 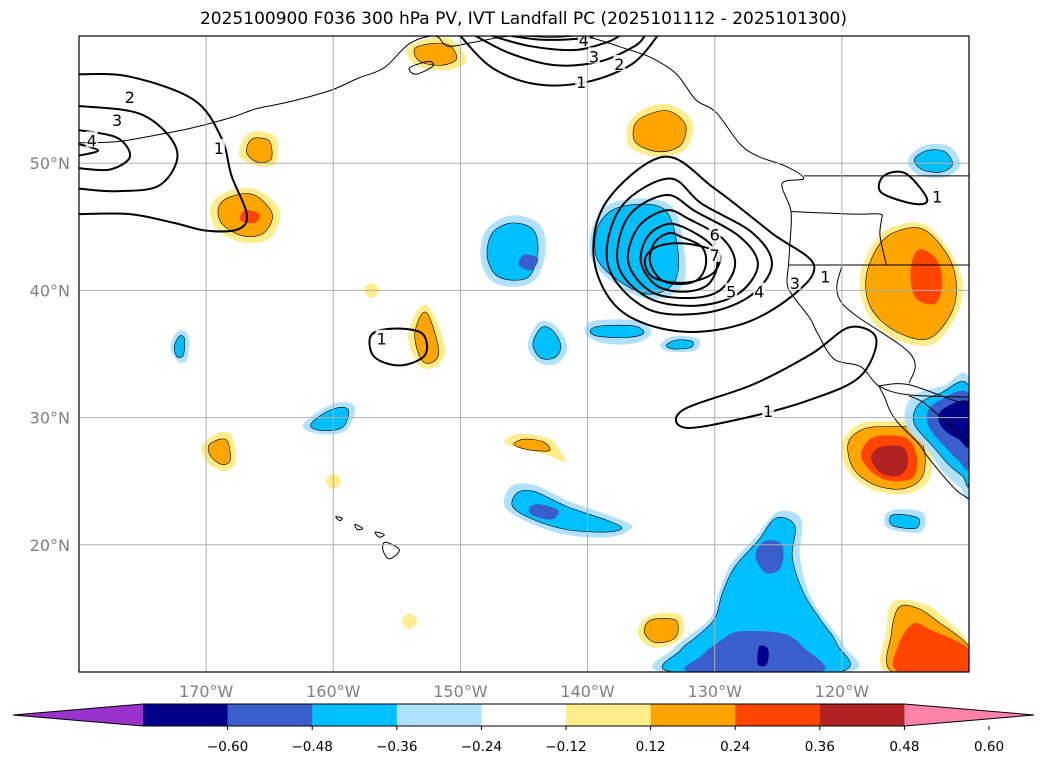 I want to click on pc-negative-big-south-outline, so click(x=756, y=594).